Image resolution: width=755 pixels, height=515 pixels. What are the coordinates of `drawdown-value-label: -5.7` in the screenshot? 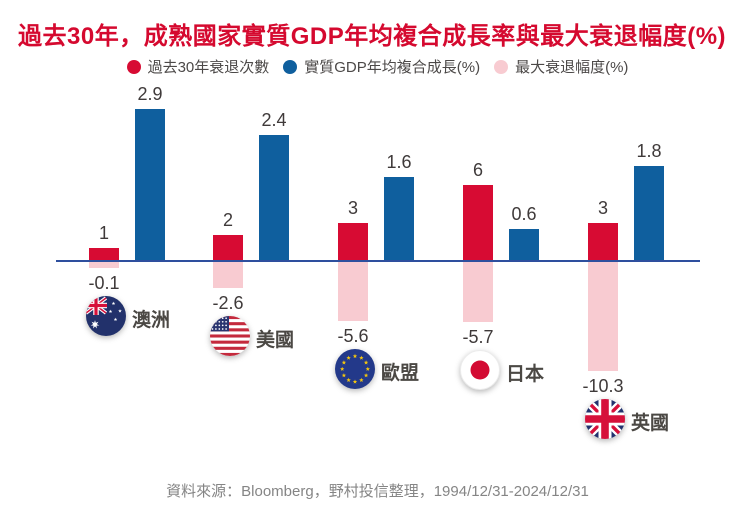 It's located at (478, 336).